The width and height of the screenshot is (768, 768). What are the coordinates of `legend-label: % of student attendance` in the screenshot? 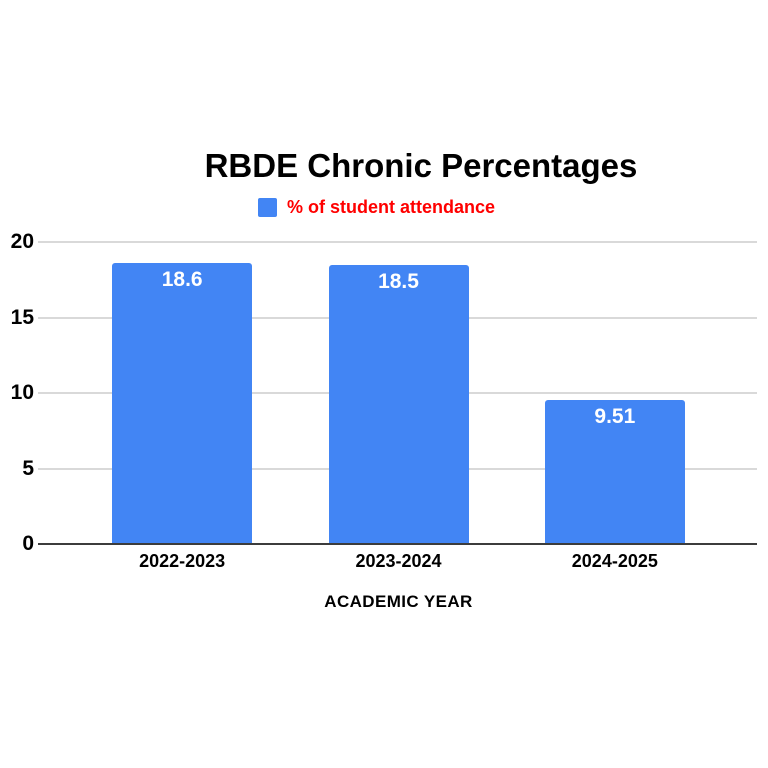 It's located at (391, 207).